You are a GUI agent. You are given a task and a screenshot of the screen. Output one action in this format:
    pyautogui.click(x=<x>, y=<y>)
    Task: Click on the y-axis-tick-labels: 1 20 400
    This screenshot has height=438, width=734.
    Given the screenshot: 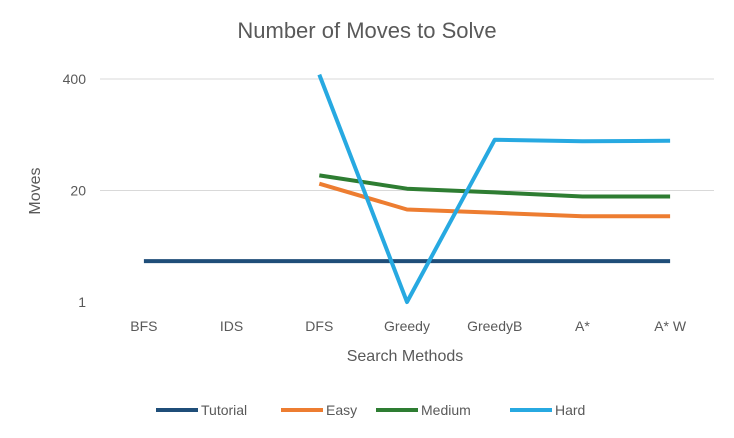 What is the action you would take?
    pyautogui.click(x=75, y=190)
    